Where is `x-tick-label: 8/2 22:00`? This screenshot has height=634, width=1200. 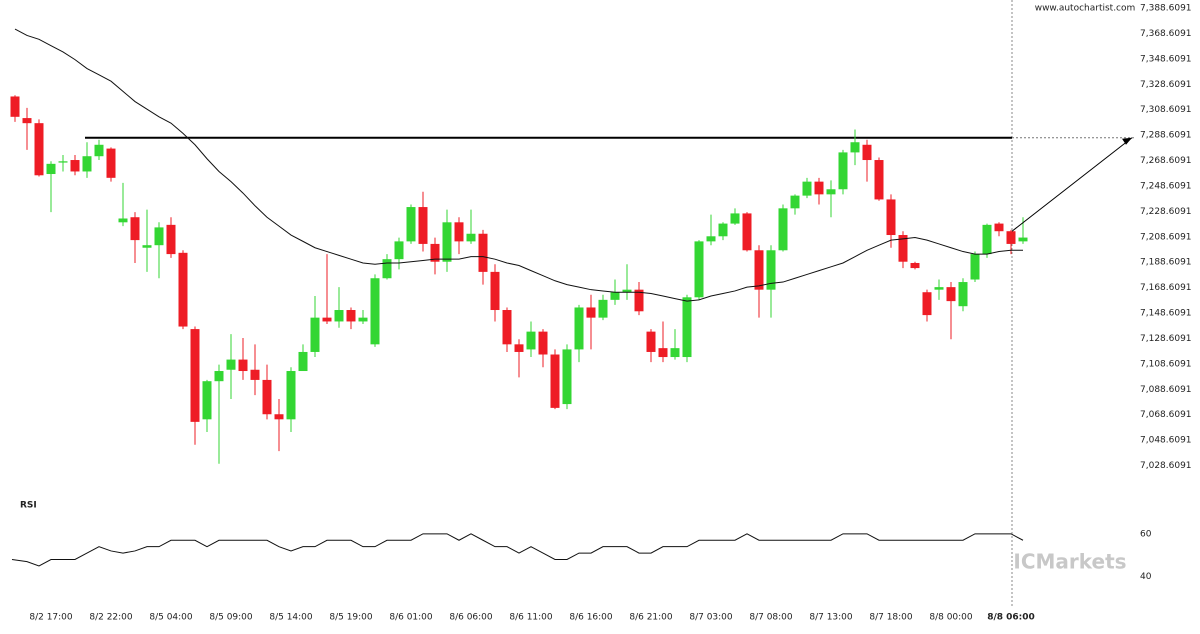 x-tick-label: 8/2 22:00 is located at coordinates (111, 618).